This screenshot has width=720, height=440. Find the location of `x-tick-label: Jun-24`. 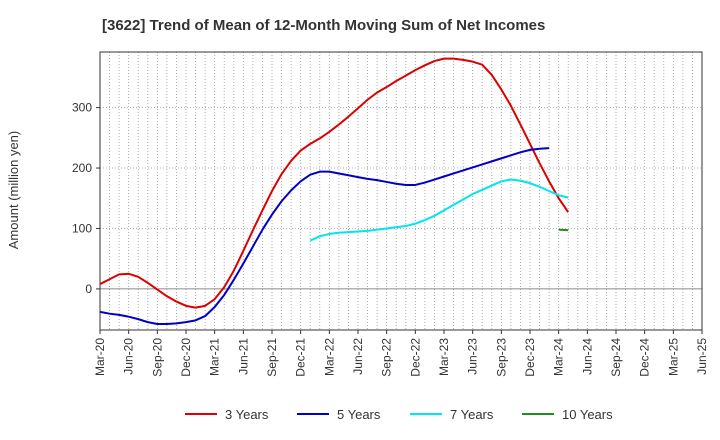

x-tick-label: Jun-24 is located at coordinates (587, 356).